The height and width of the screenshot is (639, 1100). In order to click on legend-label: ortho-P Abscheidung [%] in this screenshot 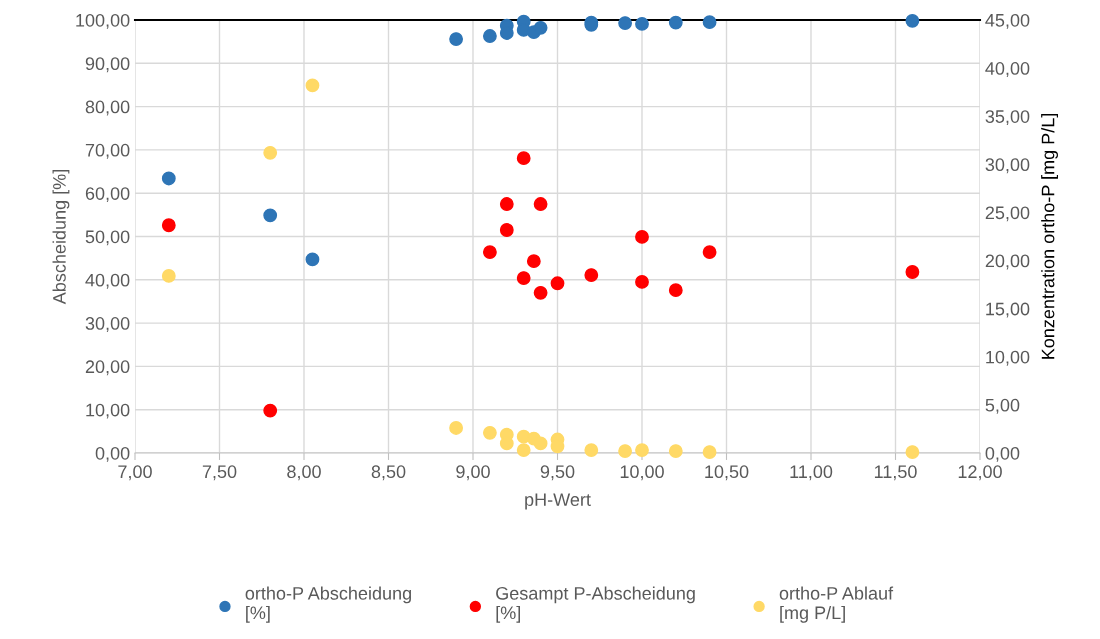, I will do `click(328, 604)`.